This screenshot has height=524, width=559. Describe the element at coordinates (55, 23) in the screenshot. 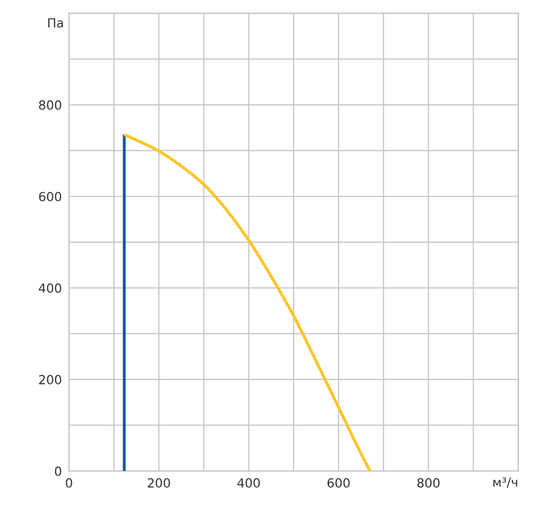

I see `y-axis-title: Па` at that location.